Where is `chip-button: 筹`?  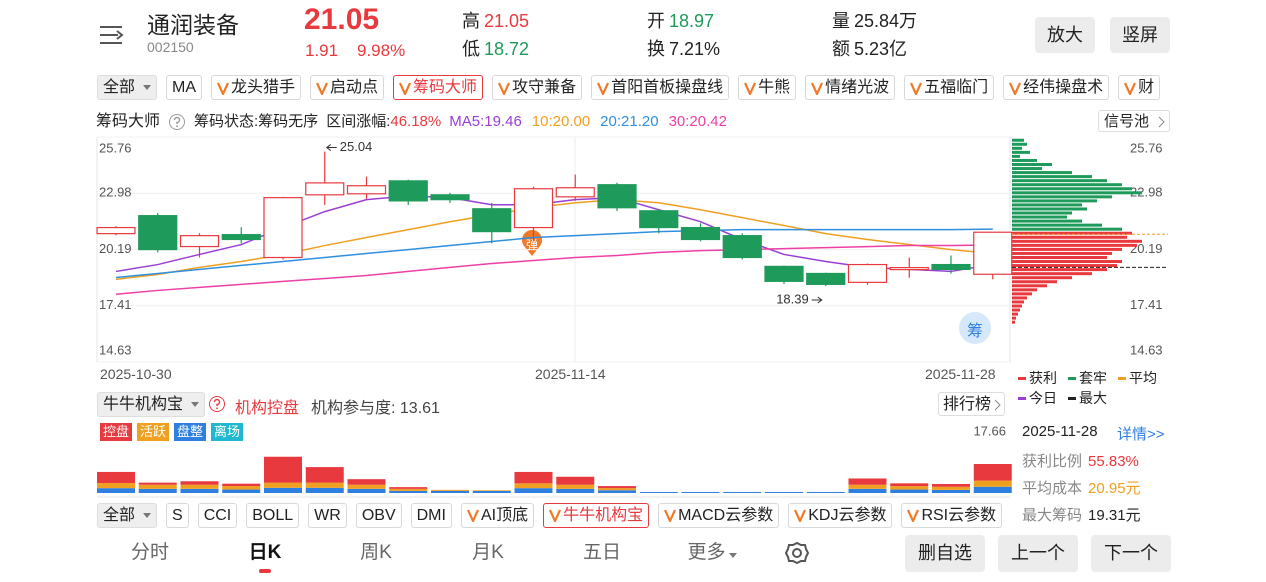 chip-button: 筹 is located at coordinates (974, 331).